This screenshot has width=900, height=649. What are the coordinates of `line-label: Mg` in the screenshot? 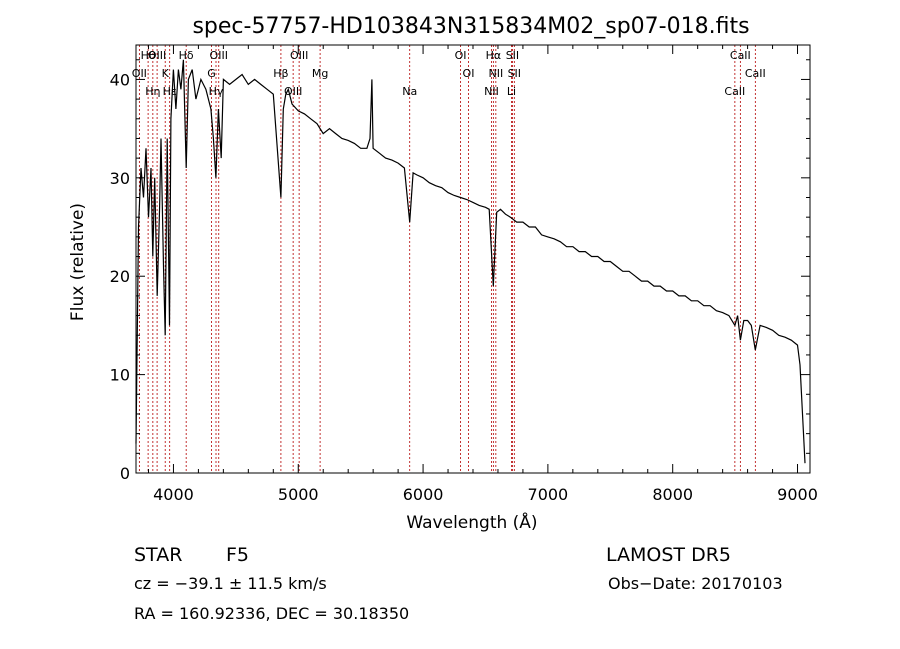 It's located at (320, 73).